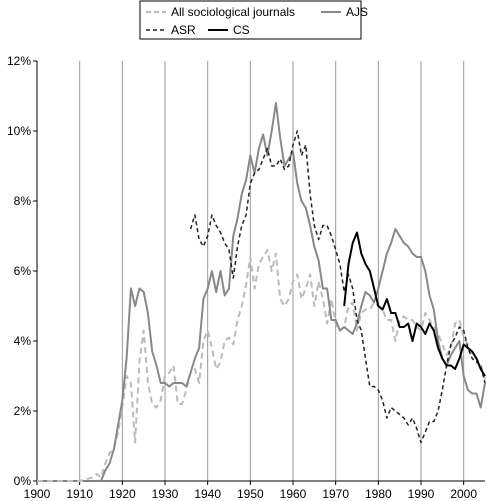  Describe the element at coordinates (23, 201) in the screenshot. I see `y-tick-label: 8%` at that location.